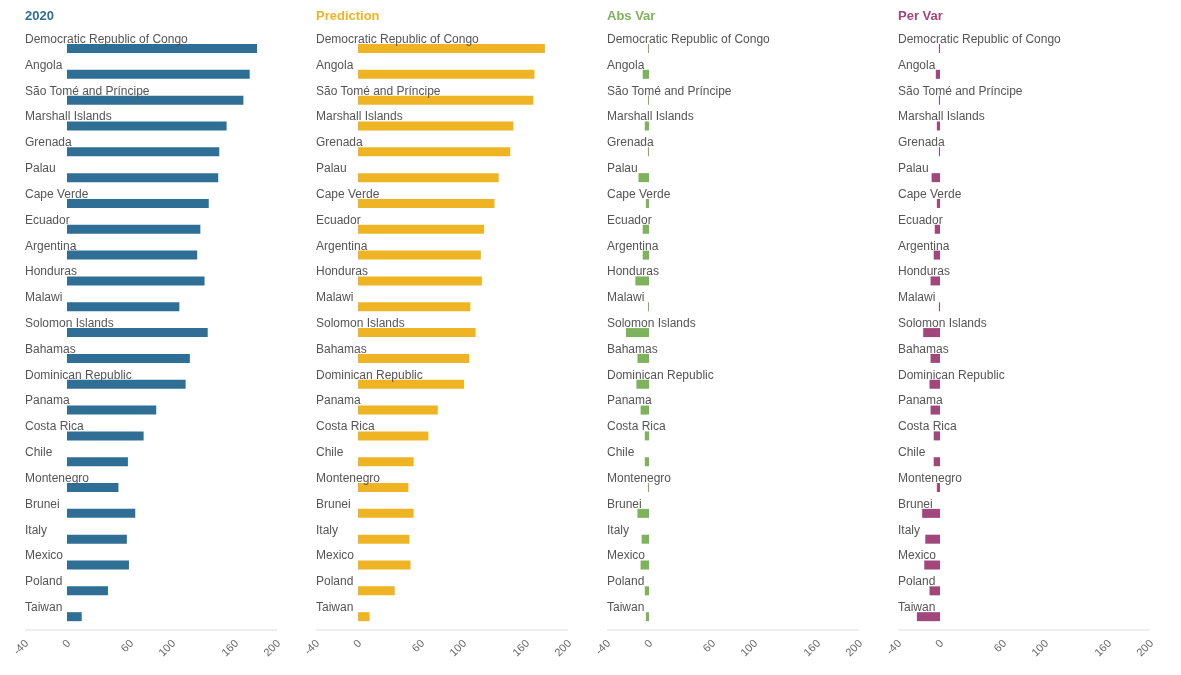  I want to click on chart-title: Abs Var, so click(631, 16).